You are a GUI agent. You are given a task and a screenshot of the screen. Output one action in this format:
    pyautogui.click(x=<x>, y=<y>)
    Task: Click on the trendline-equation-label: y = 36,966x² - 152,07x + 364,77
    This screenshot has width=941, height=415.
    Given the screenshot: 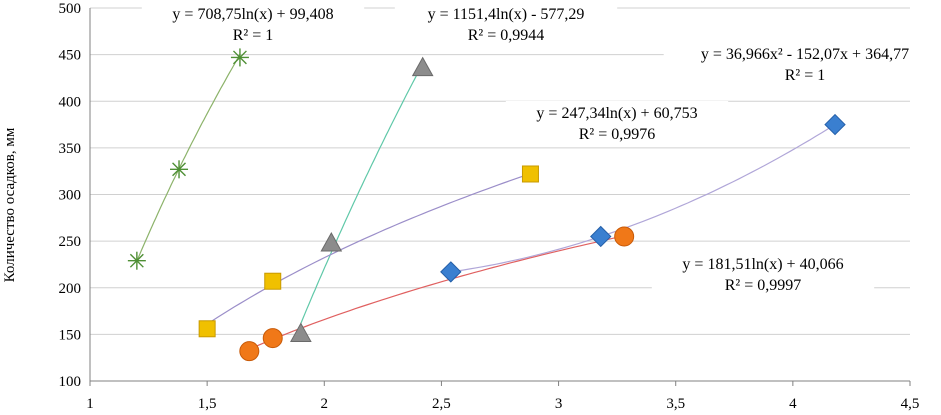 What is the action you would take?
    pyautogui.click(x=805, y=54)
    